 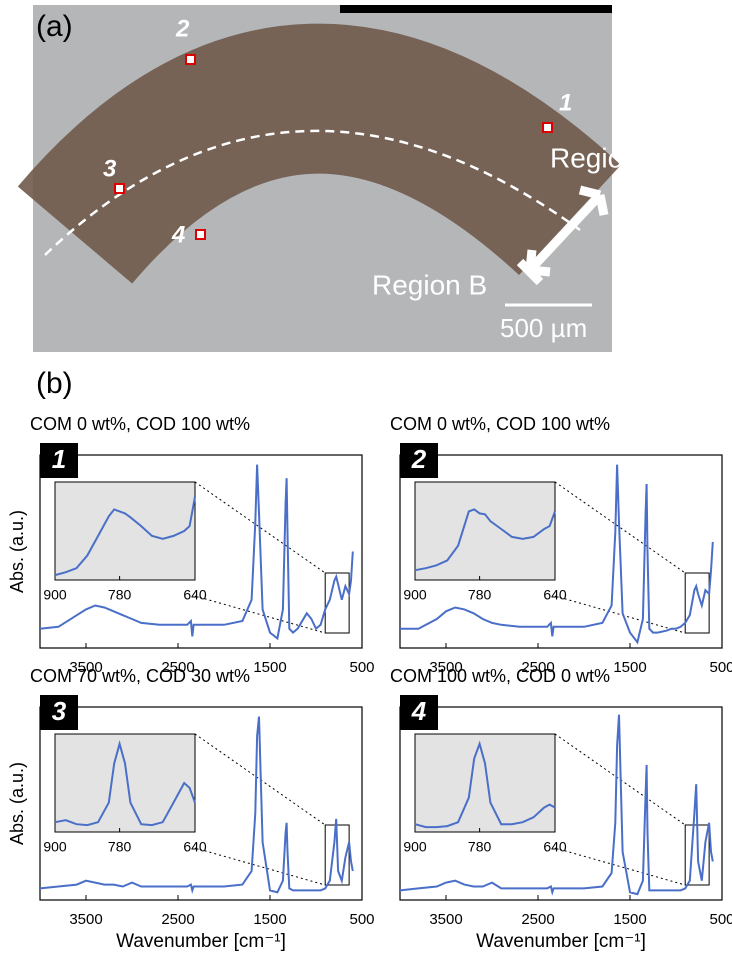 What do you see at coordinates (182, 28) in the screenshot?
I see `point-label: 2` at bounding box center [182, 28].